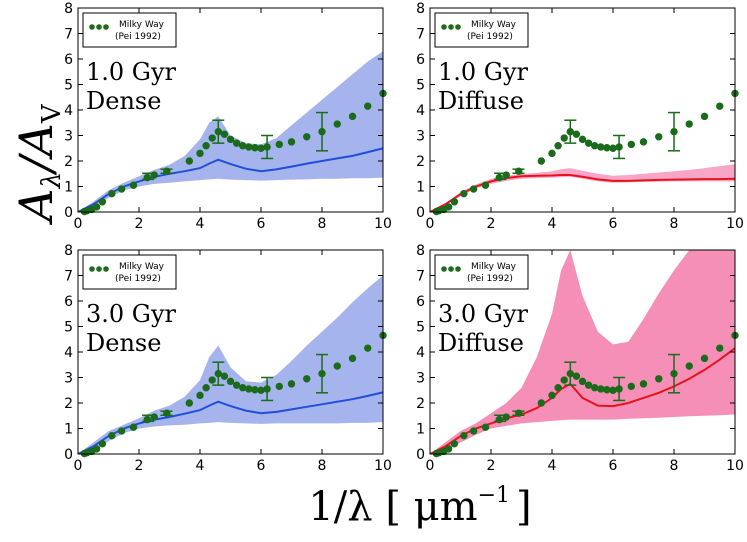 The image size is (747, 542). I want to click on legend-box, so click(129, 30).